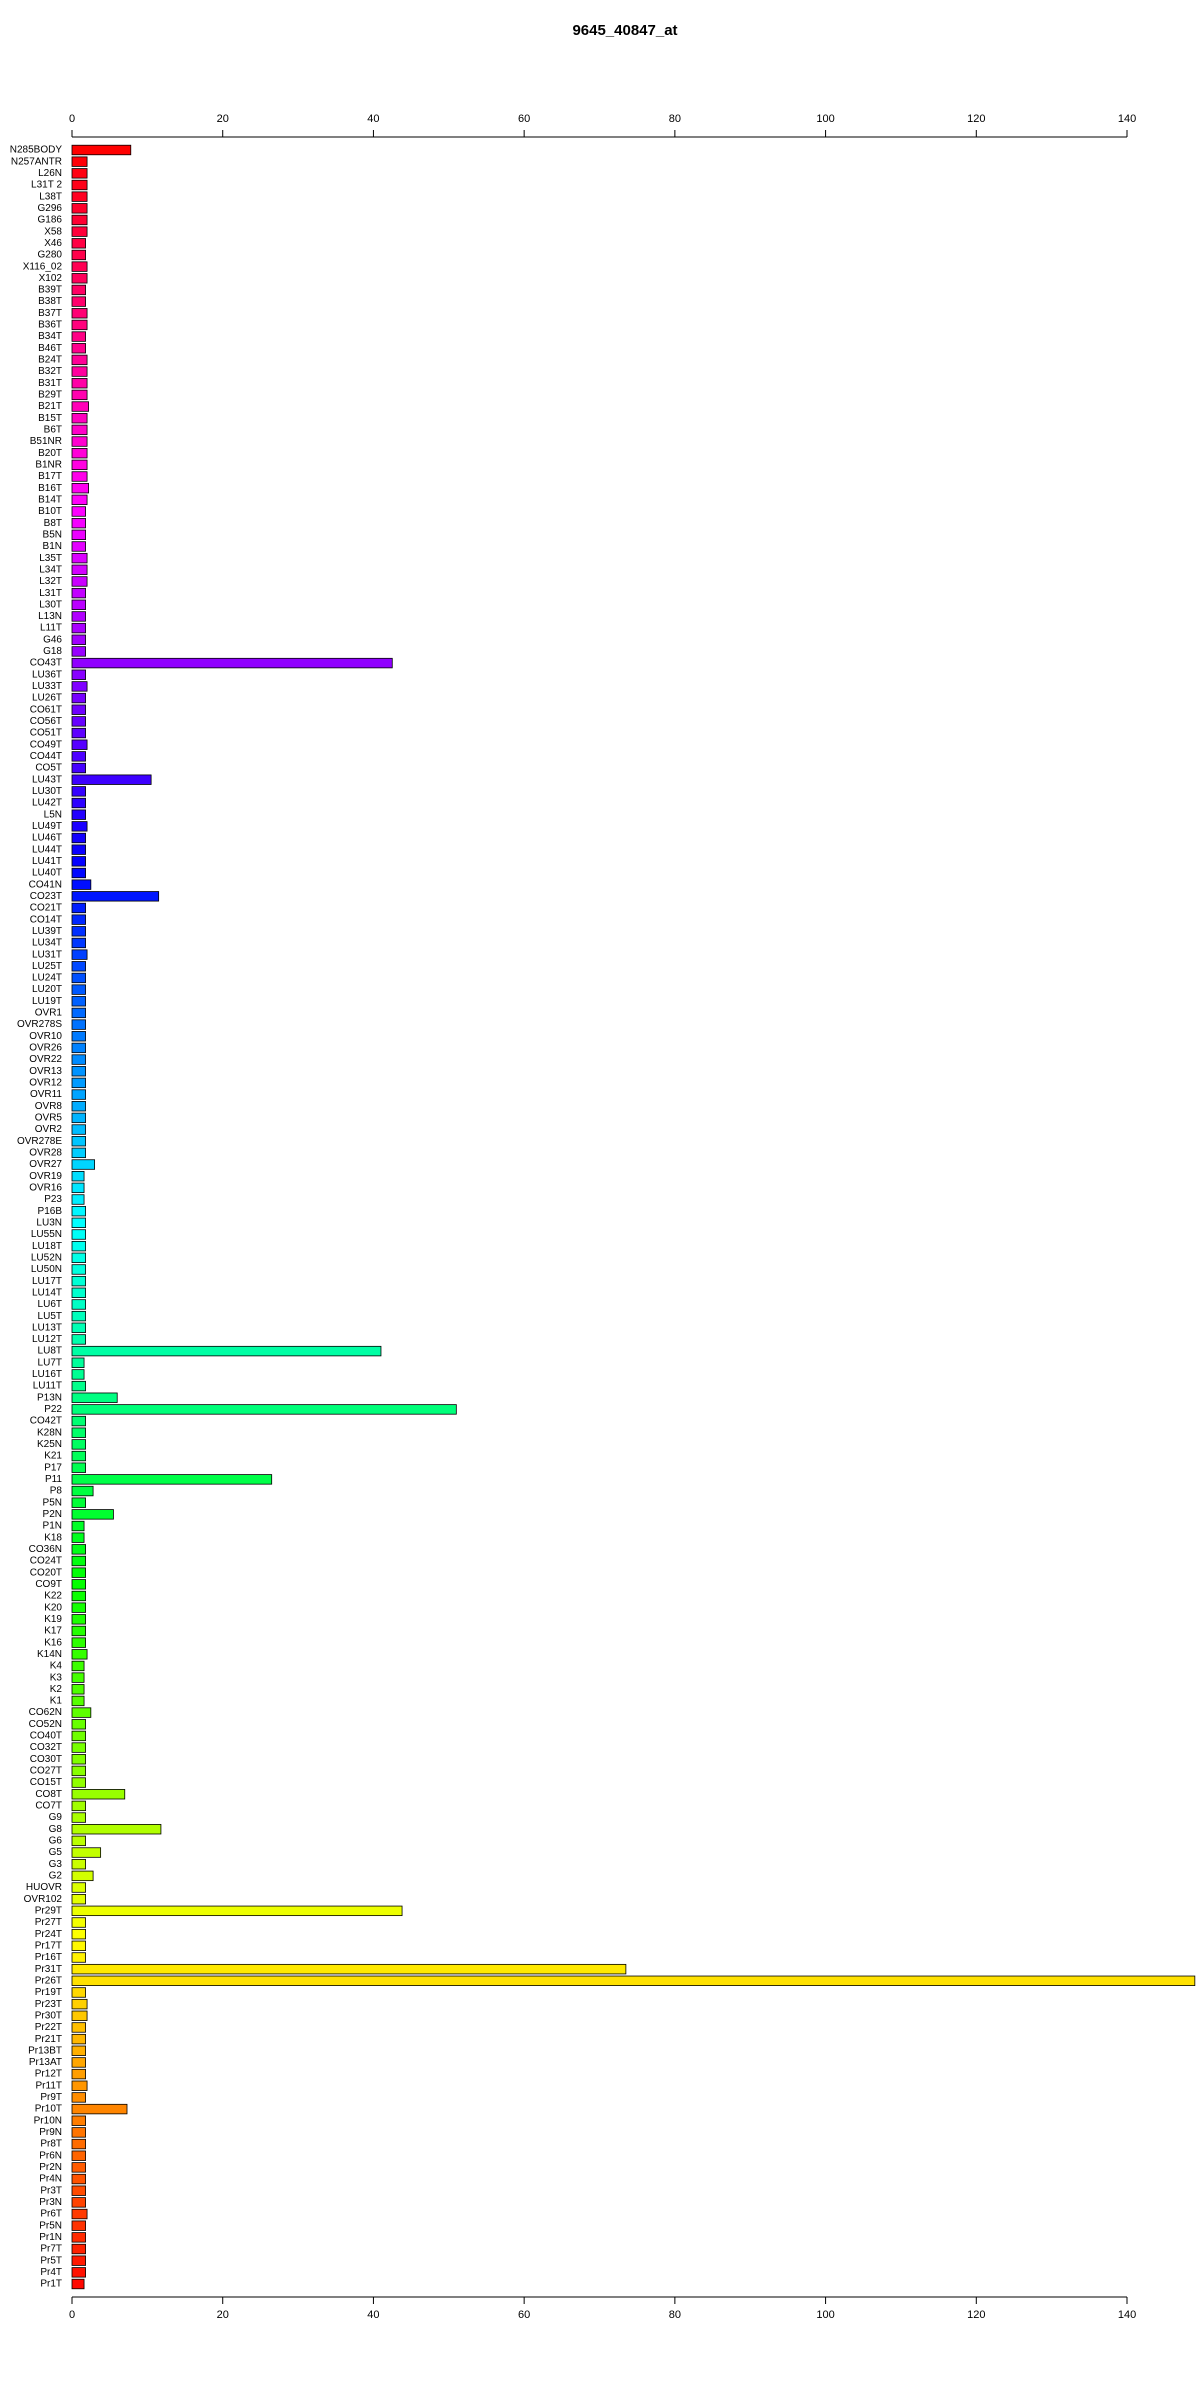  I want to click on y-tick-label: K1, so click(56, 1701).